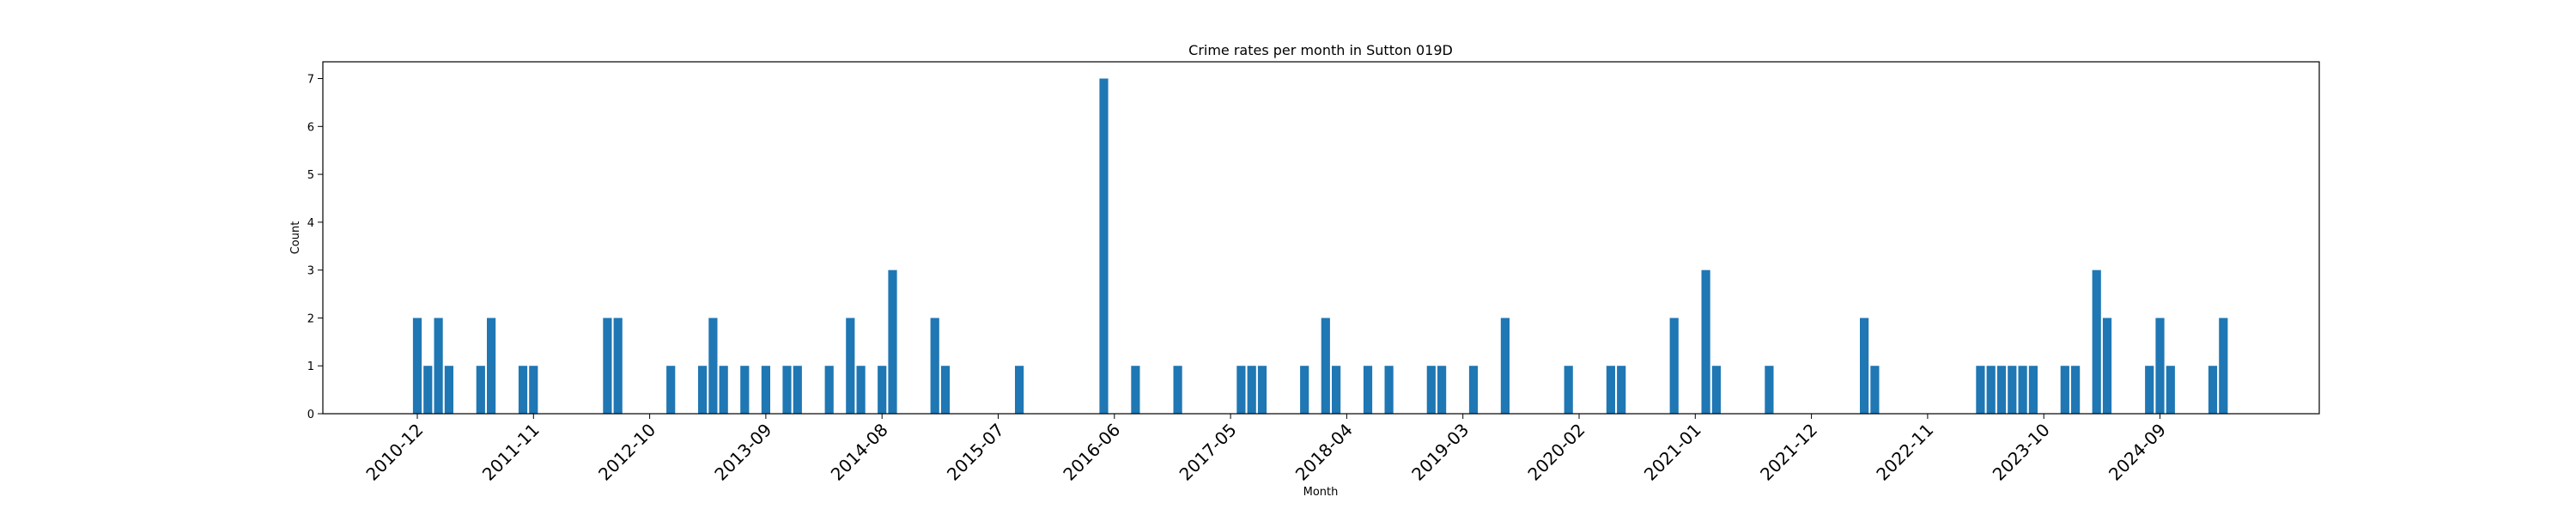 The width and height of the screenshot is (2576, 515). What do you see at coordinates (311, 127) in the screenshot?
I see `y-tick-label: 6` at bounding box center [311, 127].